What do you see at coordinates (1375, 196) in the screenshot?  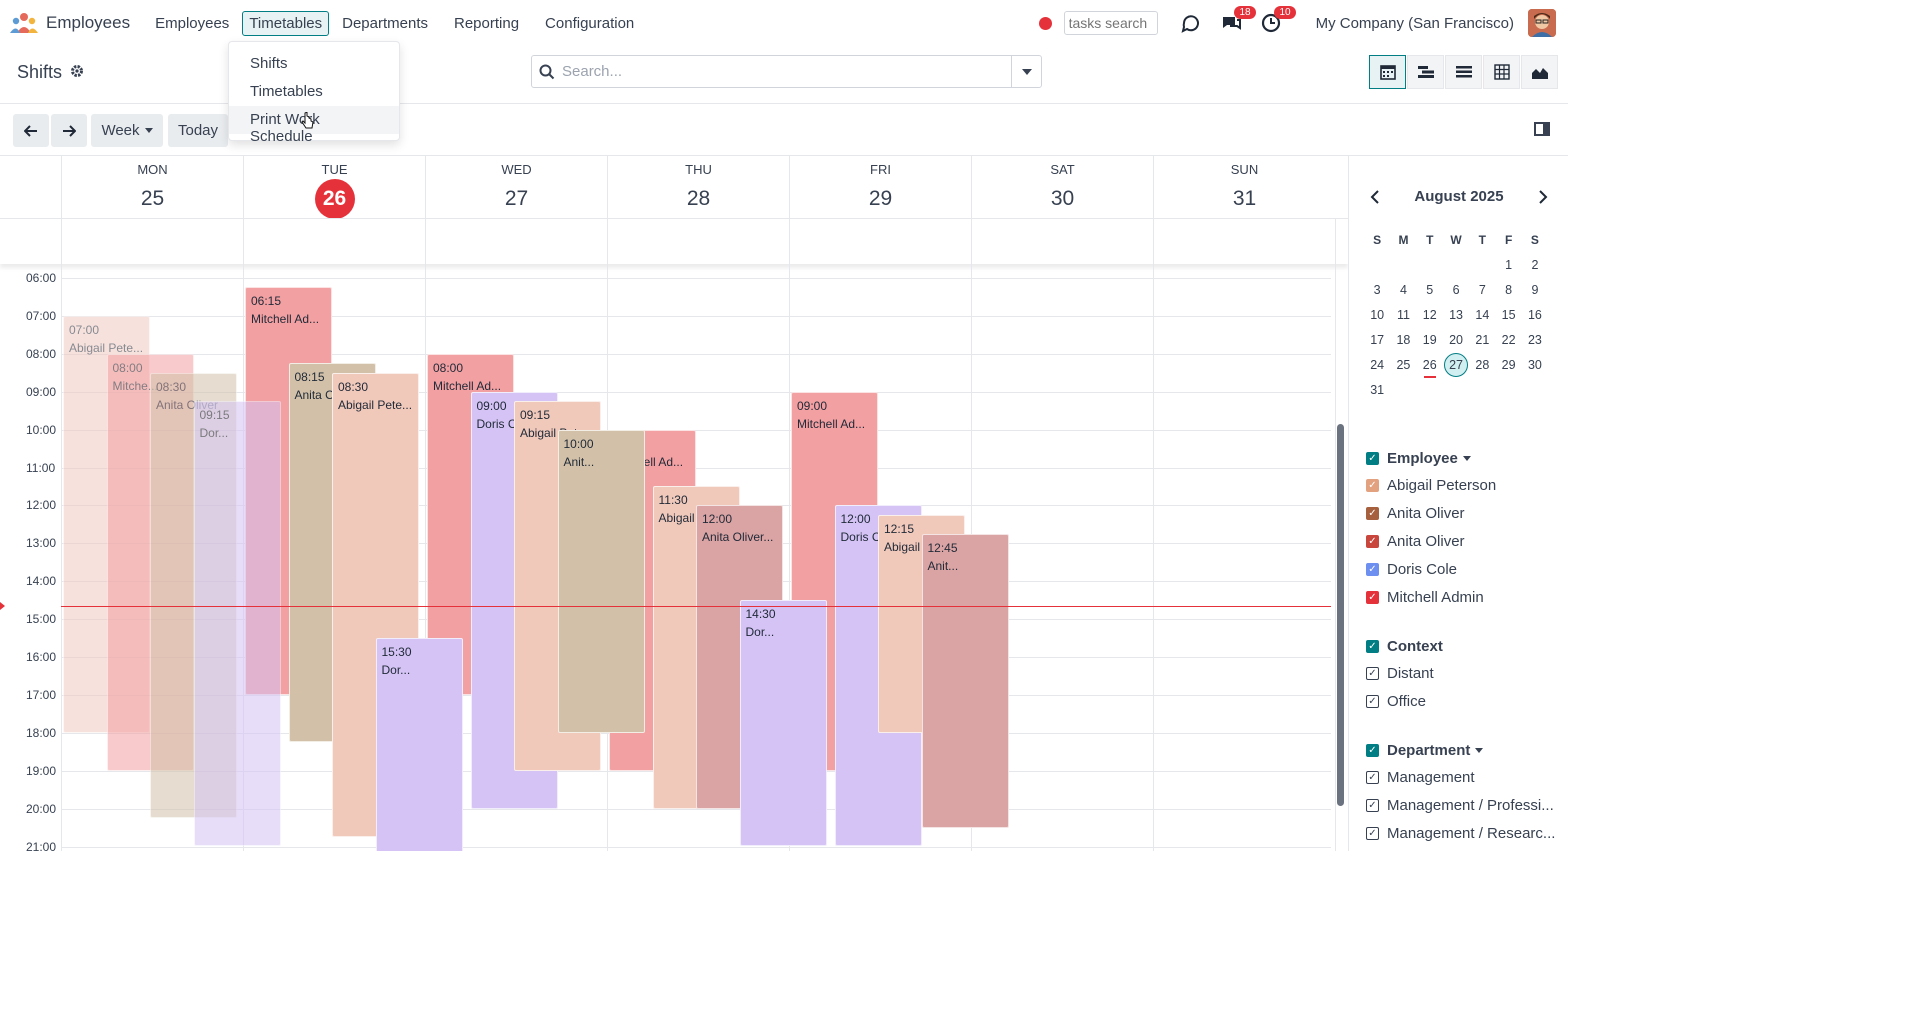 I see `chevron-left-icon` at bounding box center [1375, 196].